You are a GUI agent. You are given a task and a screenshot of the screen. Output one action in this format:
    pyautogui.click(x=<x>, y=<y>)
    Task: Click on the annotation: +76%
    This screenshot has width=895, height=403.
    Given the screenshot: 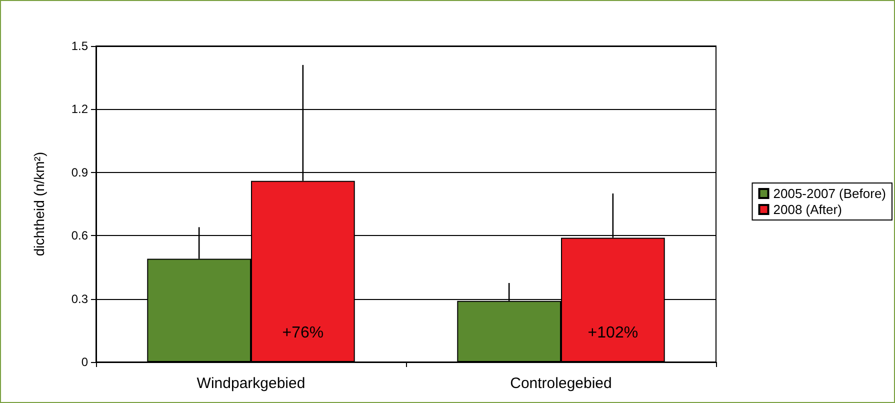 What is the action you would take?
    pyautogui.click(x=303, y=333)
    